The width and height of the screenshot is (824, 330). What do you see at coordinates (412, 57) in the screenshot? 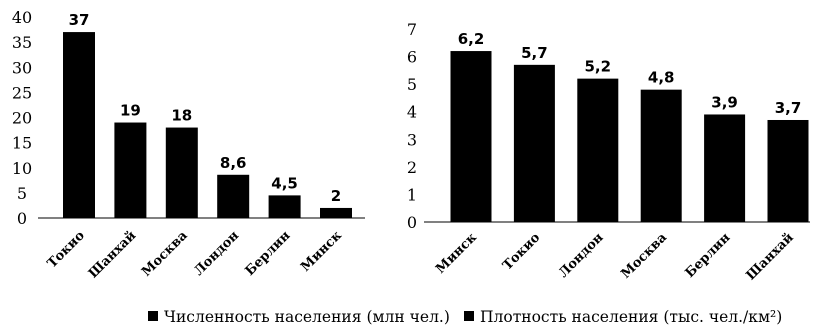
I see `y-tick-label: 6` at bounding box center [412, 57].